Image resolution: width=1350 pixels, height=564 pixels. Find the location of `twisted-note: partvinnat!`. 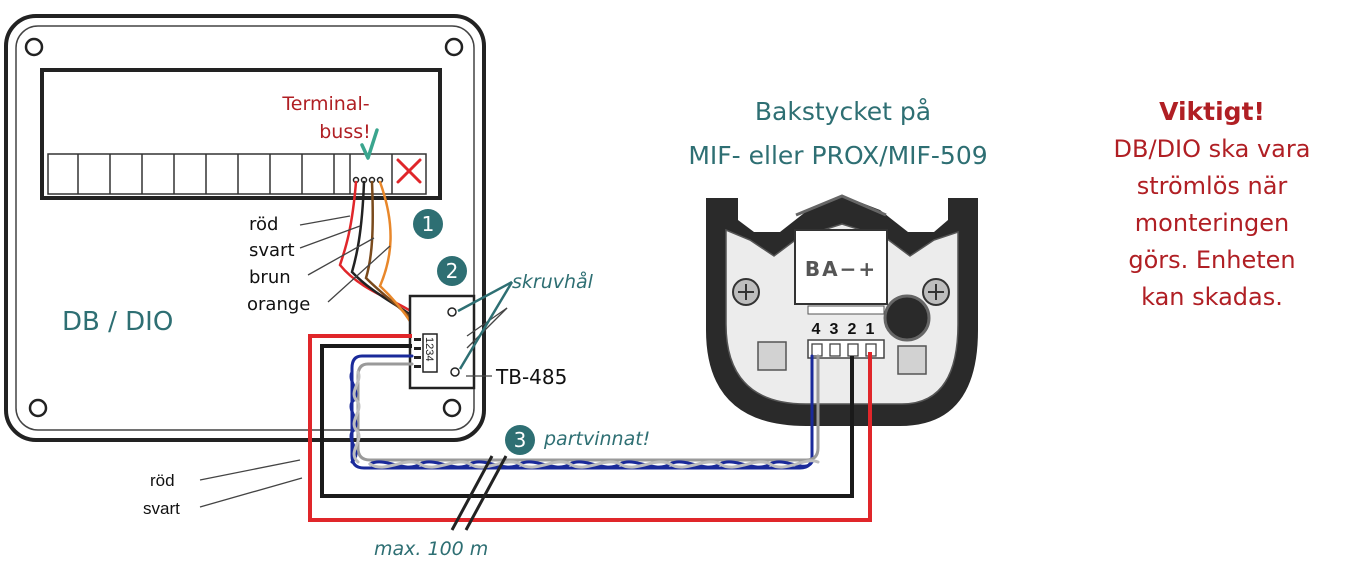

twisted-note: partvinnat! is located at coordinates (596, 439).